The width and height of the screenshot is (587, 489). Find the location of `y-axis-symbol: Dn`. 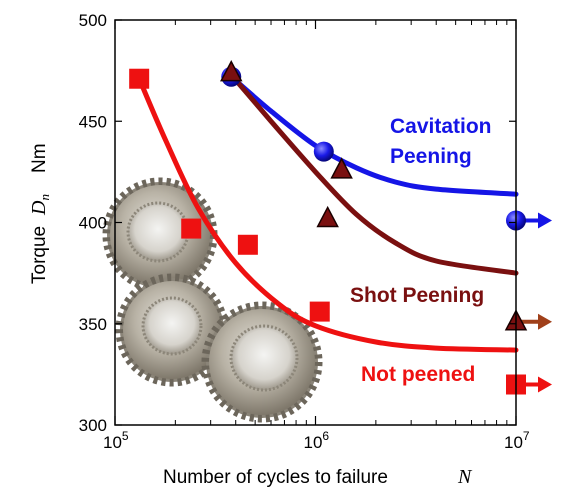

y-axis-symbol: Dn is located at coordinates (40, 205).